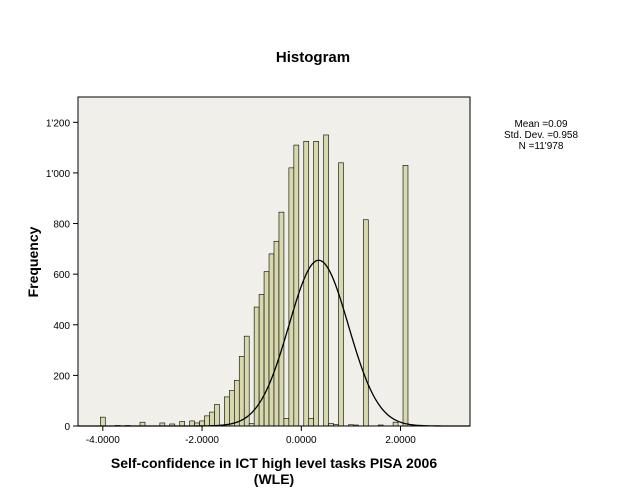 This screenshot has width=627, height=502. Describe the element at coordinates (58, 123) in the screenshot. I see `y-tick-label: 1'200` at that location.